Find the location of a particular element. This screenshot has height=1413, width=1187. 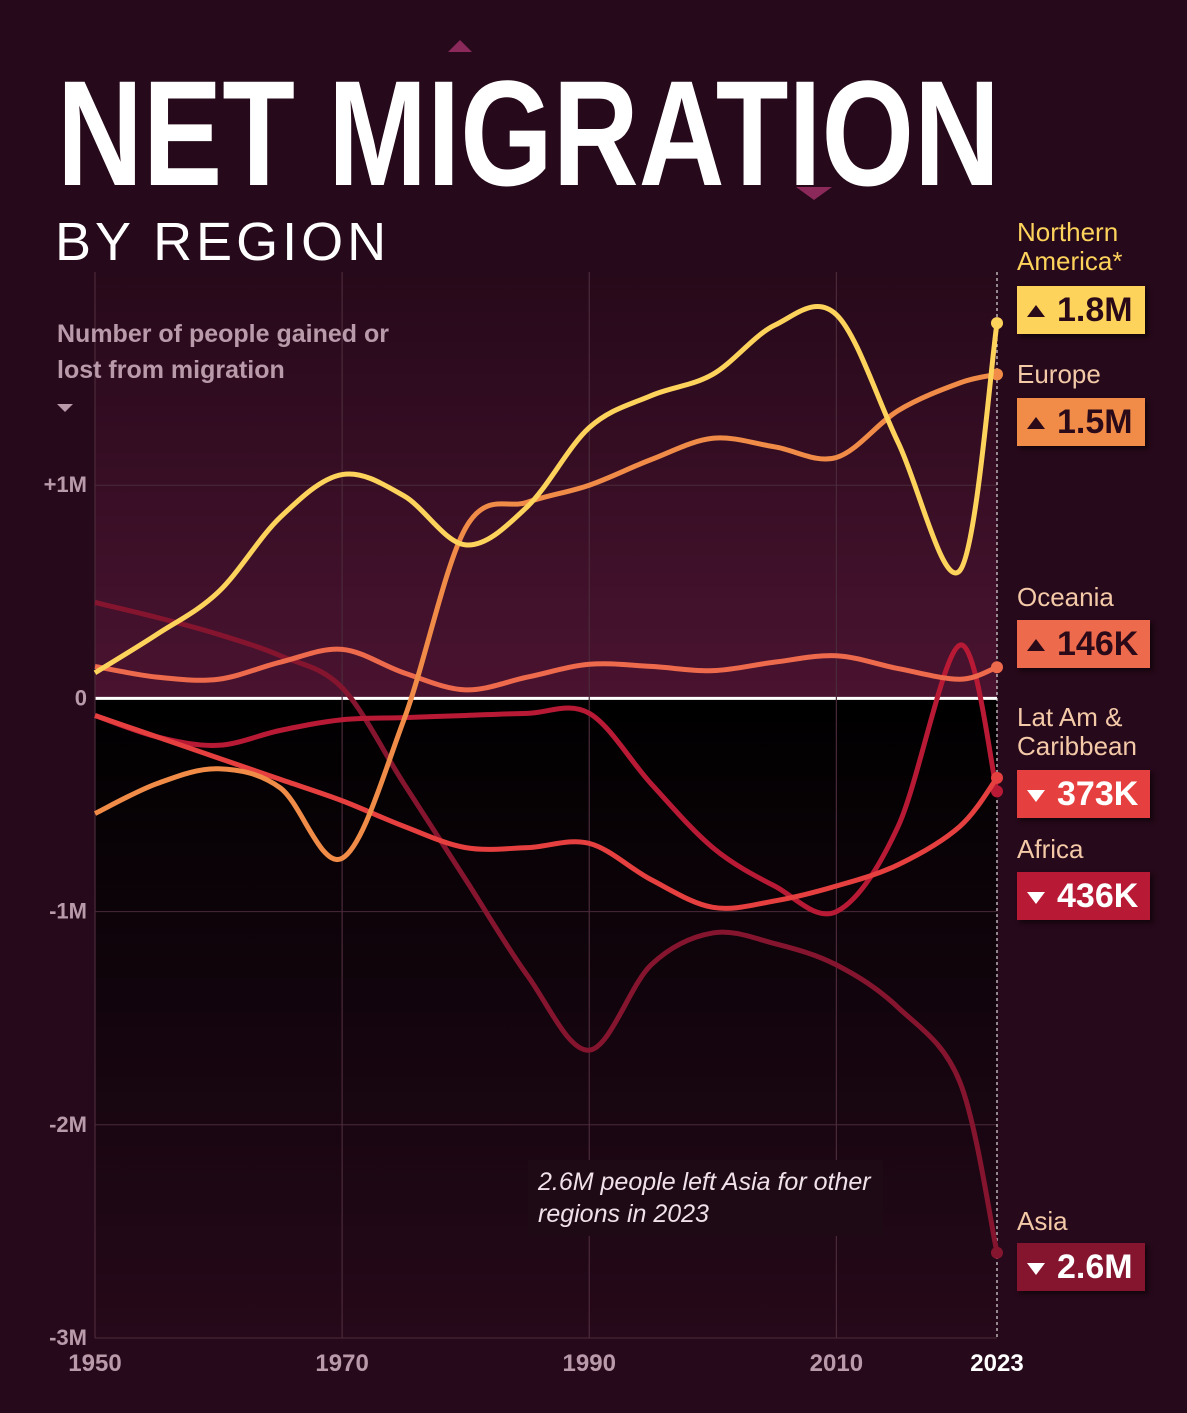

x-tick-label: 2010 is located at coordinates (836, 1363).